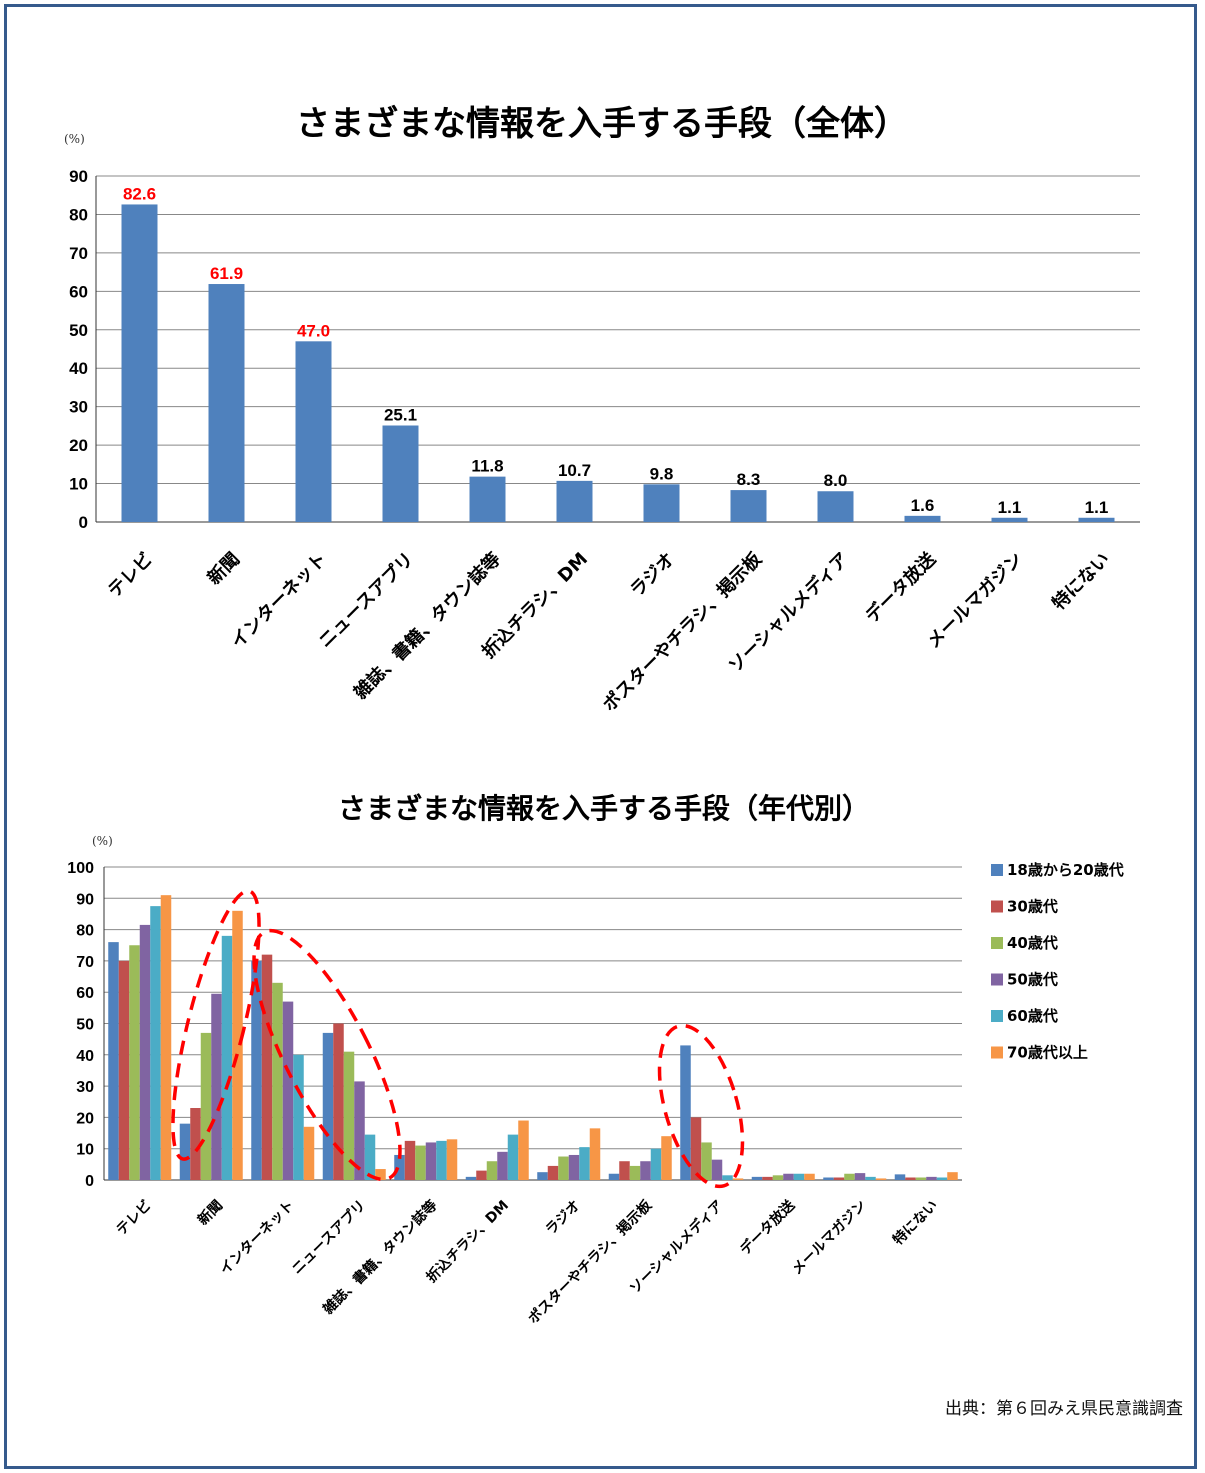 The height and width of the screenshot is (1473, 1205). I want to click on data-label: 10.7, so click(574, 470).